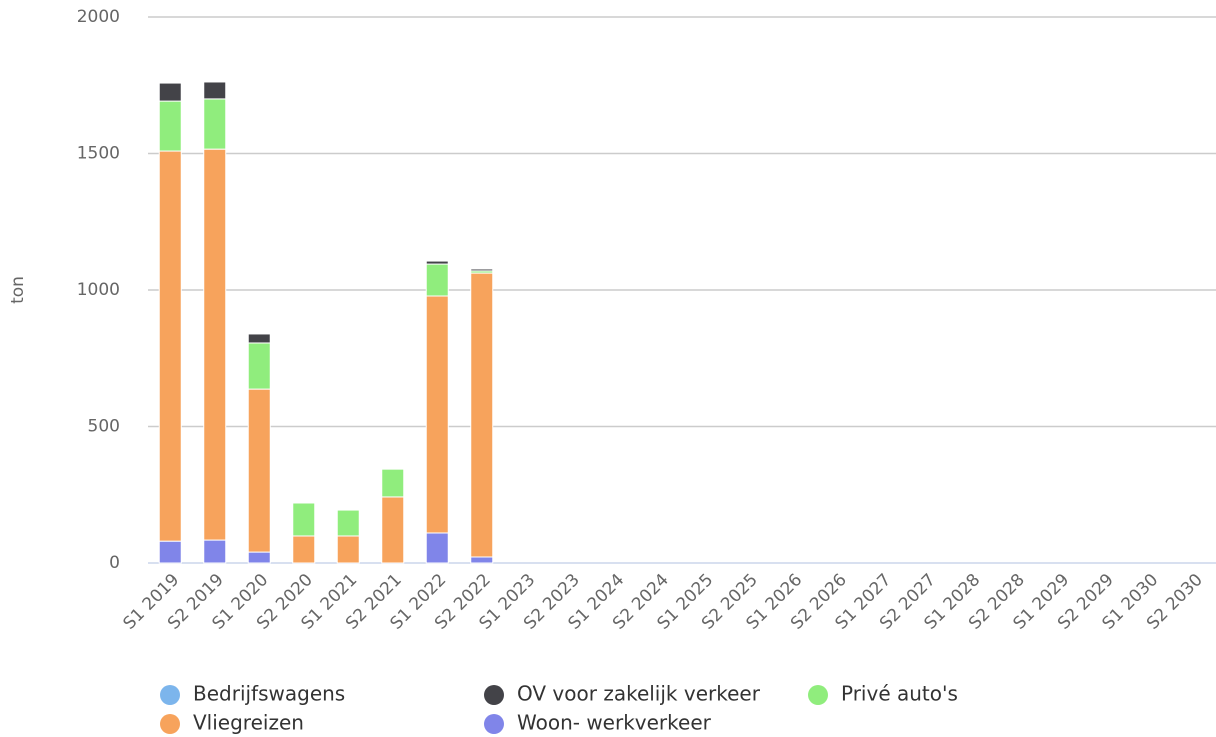 Image resolution: width=1216 pixels, height=737 pixels. What do you see at coordinates (18, 290) in the screenshot?
I see `y-axis-label: ton` at bounding box center [18, 290].